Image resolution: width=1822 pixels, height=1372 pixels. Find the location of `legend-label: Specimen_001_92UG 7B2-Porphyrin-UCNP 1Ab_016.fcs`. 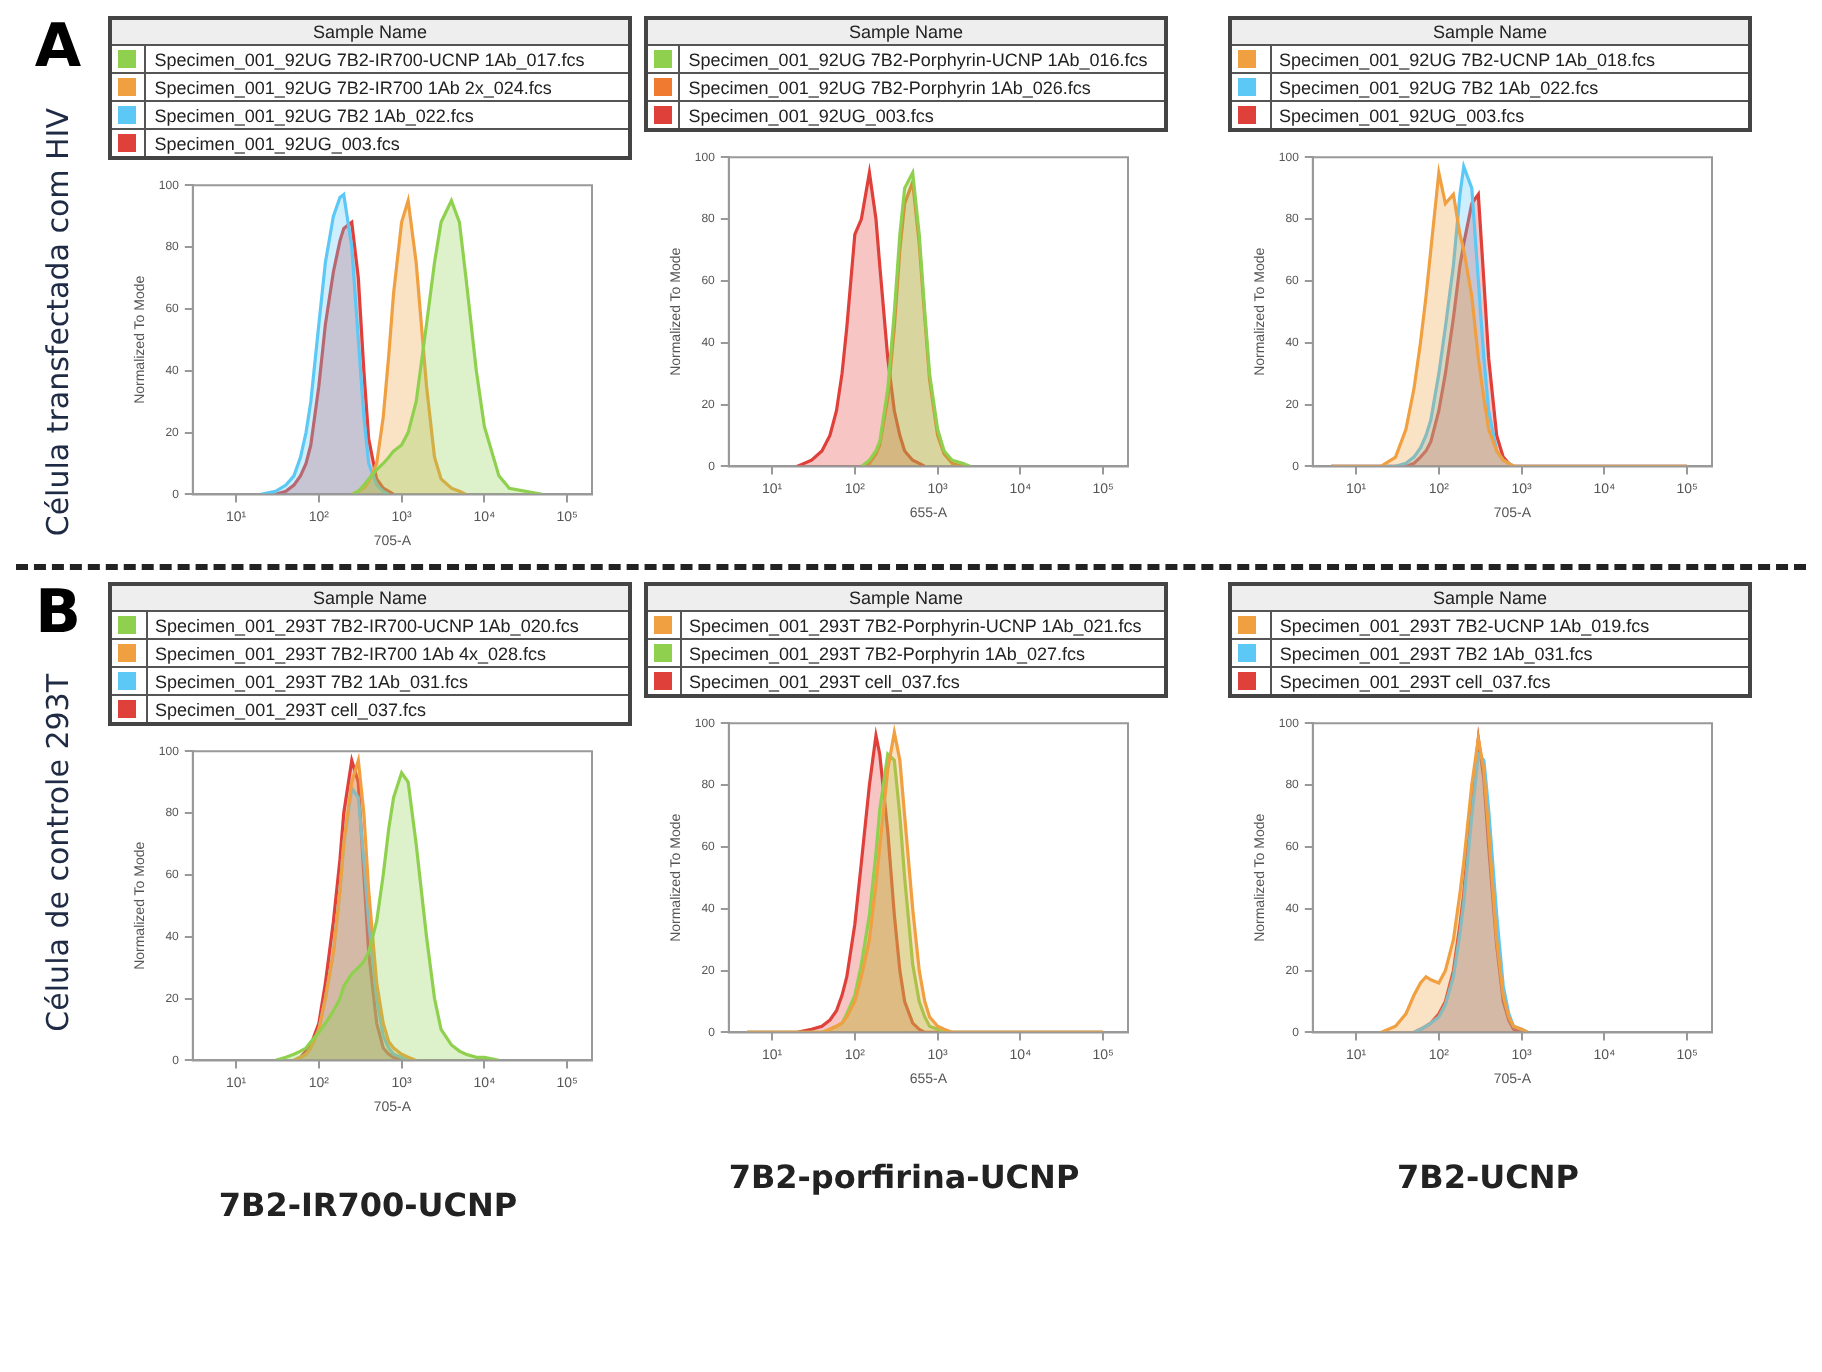

legend-label: Specimen_001_92UG 7B2-Porphyrin-UCNP 1Ab_016.fcs is located at coordinates (922, 59).